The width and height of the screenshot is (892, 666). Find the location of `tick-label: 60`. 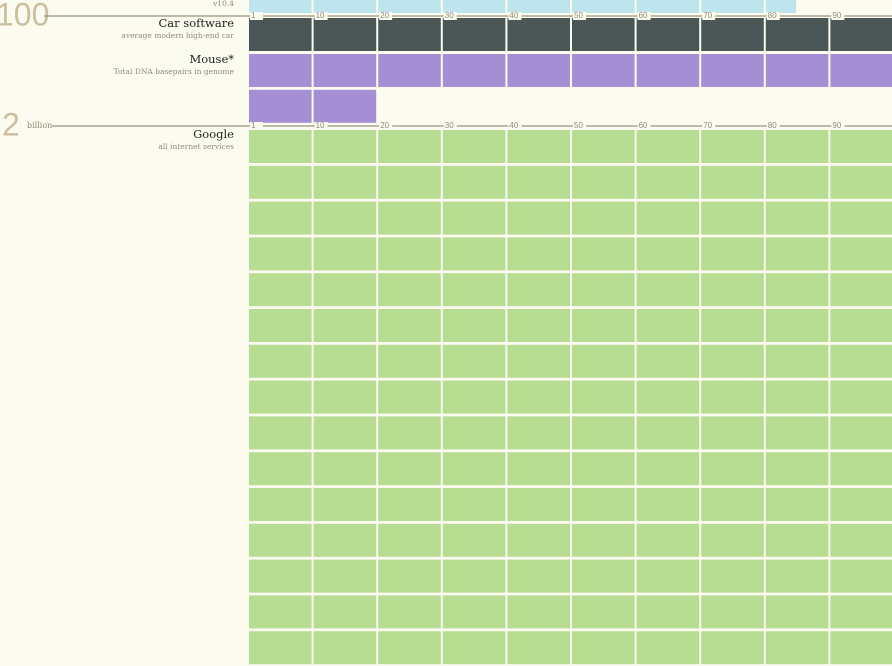

tick-label: 60 is located at coordinates (643, 125).